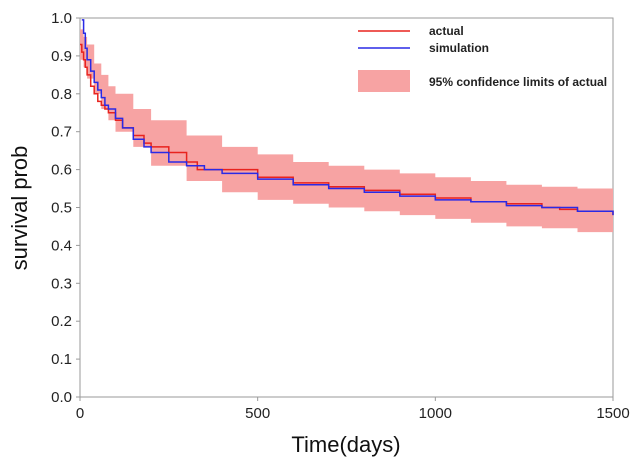 This screenshot has width=633, height=463. I want to click on legend-label-band: 95% confidence limits of actual, so click(518, 82).